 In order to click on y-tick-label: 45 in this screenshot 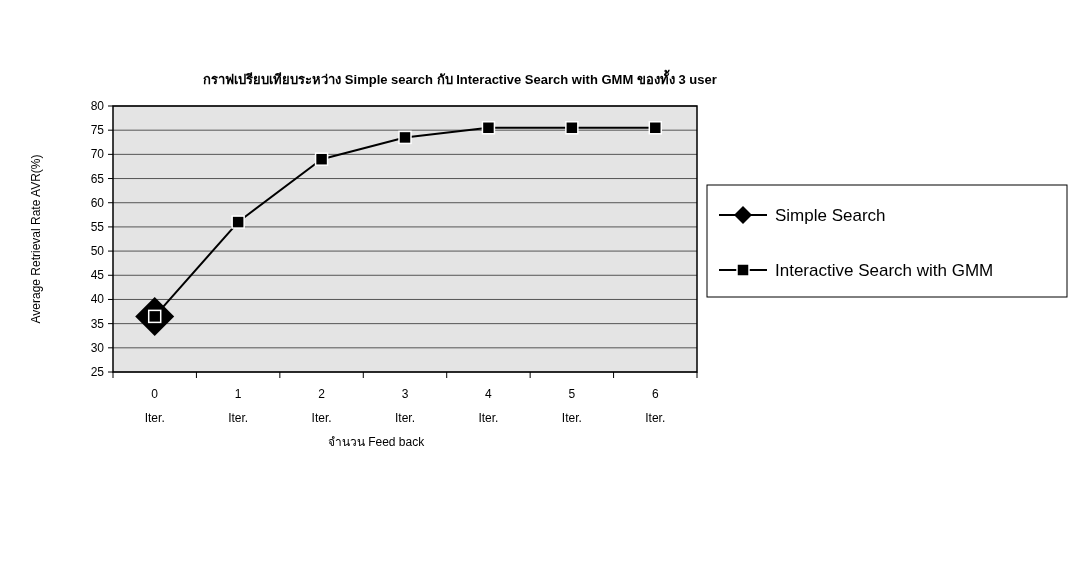, I will do `click(97, 275)`.